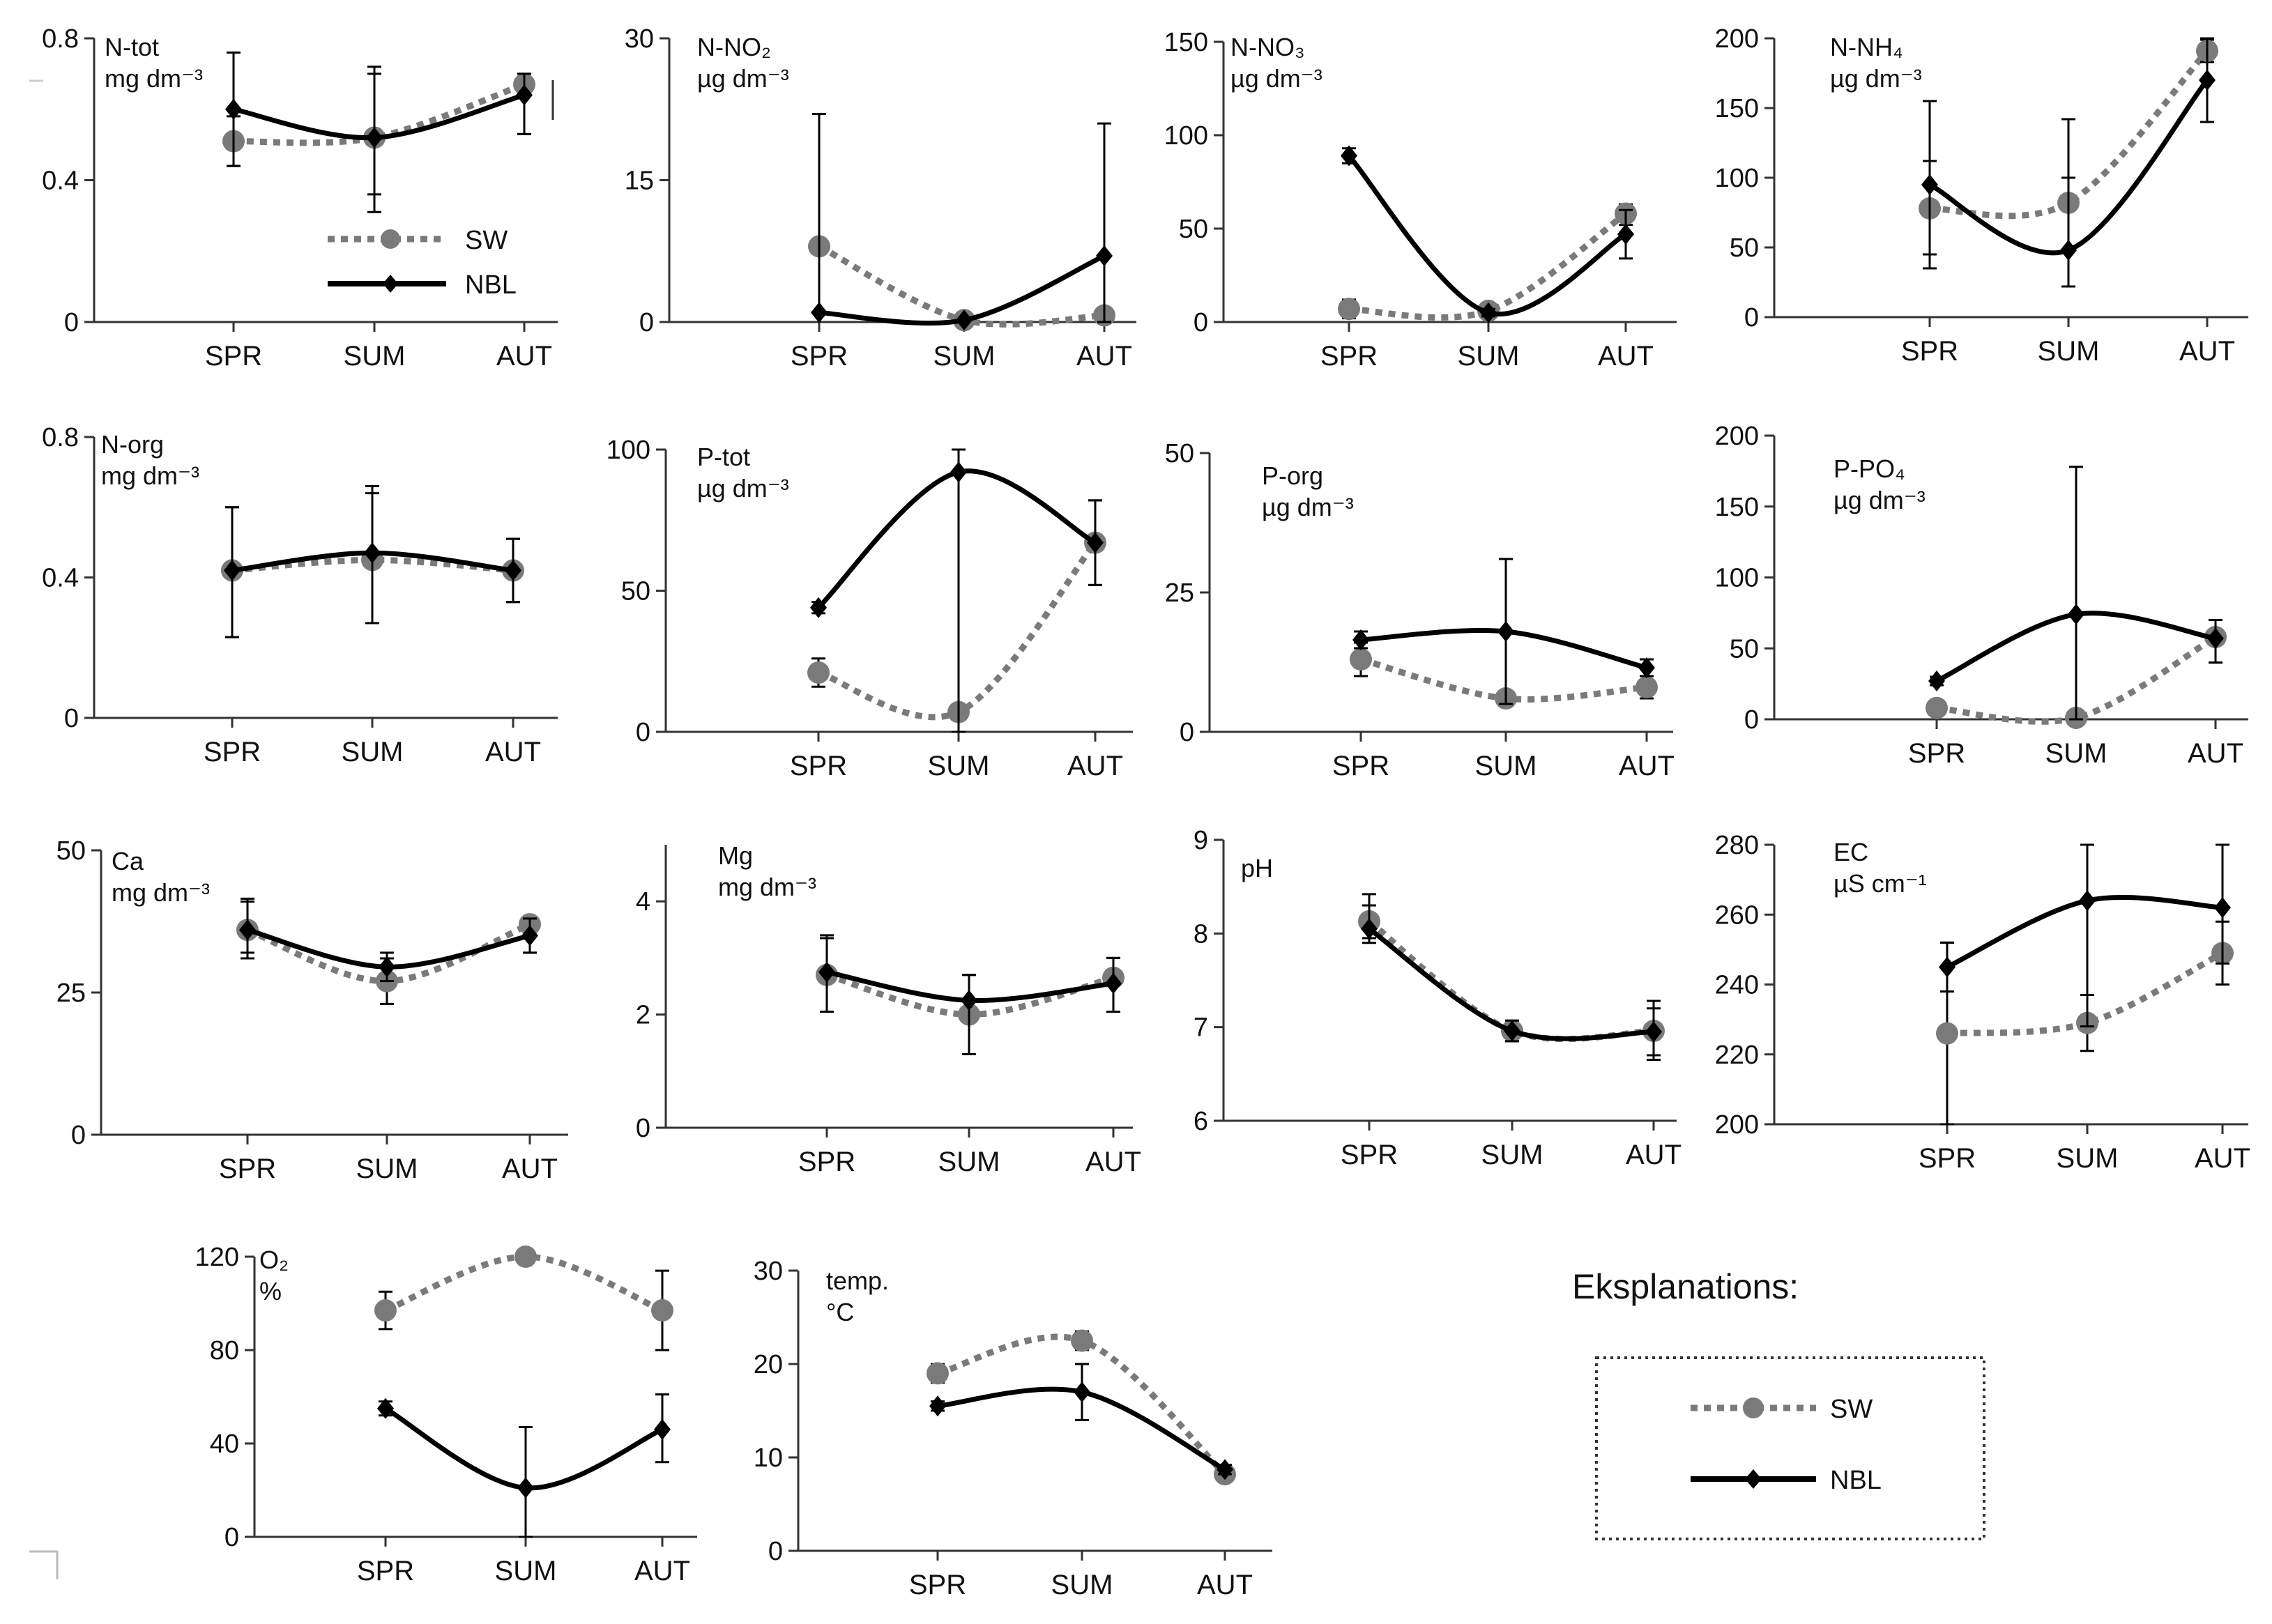 This screenshot has height=1624, width=2272. I want to click on y-tick-label: 4, so click(643, 902).